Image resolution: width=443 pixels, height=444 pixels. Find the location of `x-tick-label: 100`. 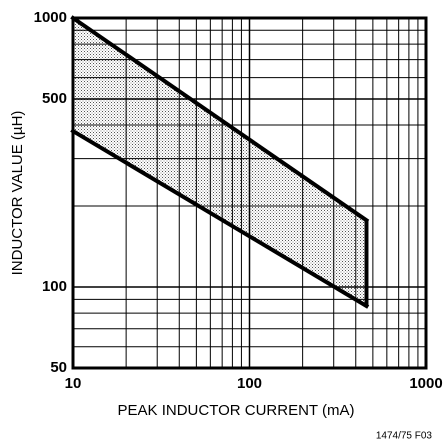

x-tick-label: 100 is located at coordinates (249, 383).